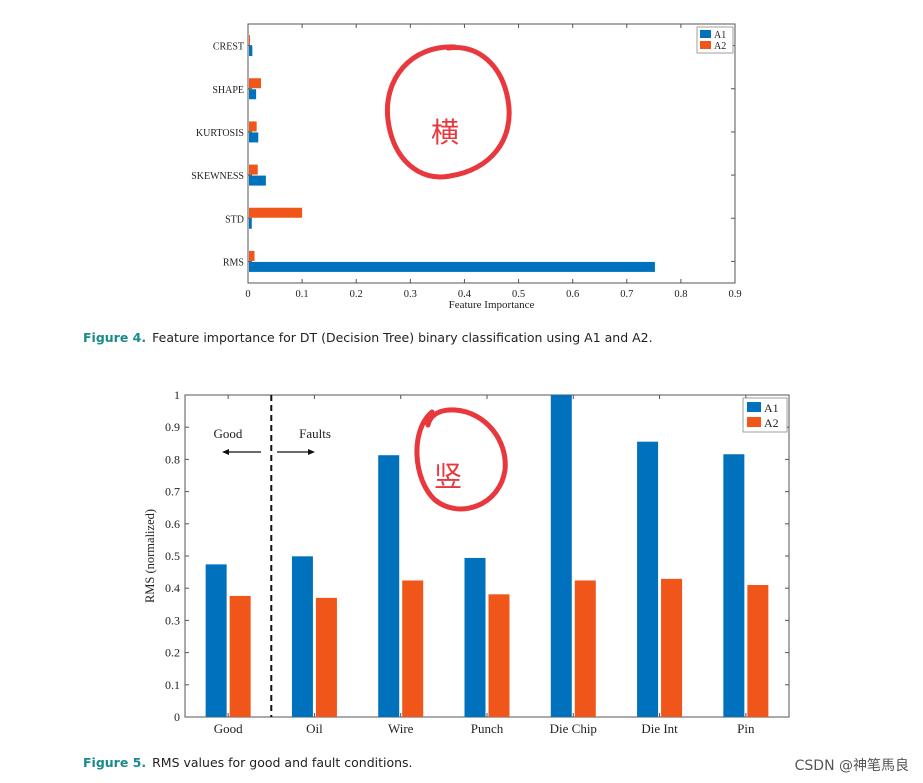 The width and height of the screenshot is (923, 783). What do you see at coordinates (445, 132) in the screenshot?
I see `annotation-text: 横` at bounding box center [445, 132].